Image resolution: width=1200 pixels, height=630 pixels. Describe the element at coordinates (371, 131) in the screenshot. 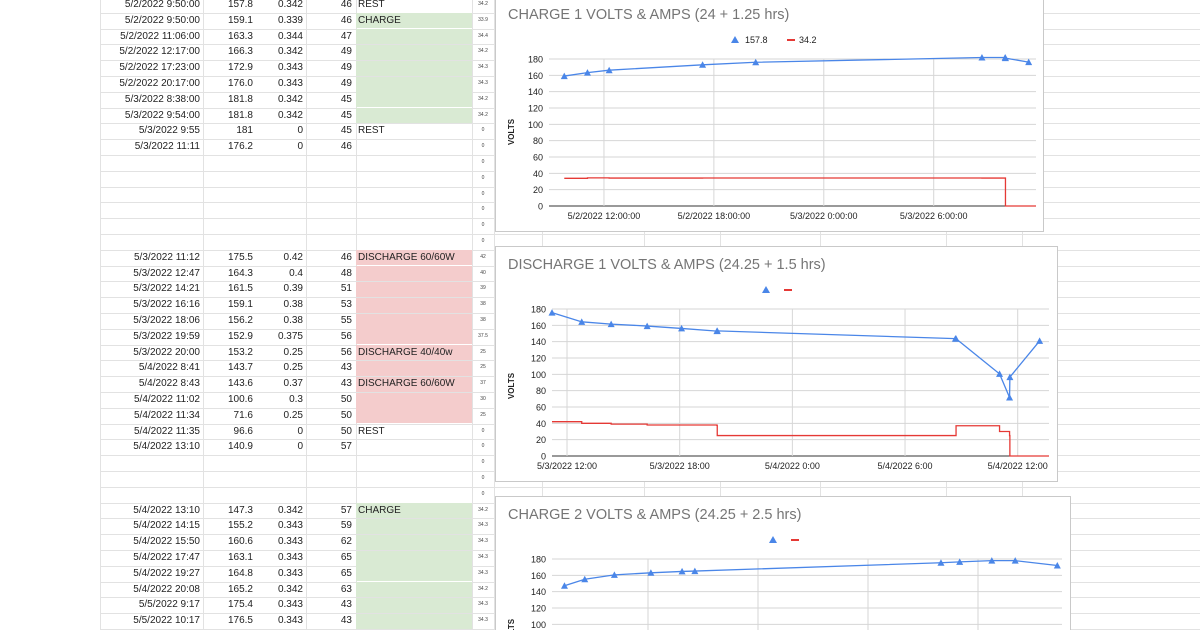

I see `cell-note: REST` at that location.